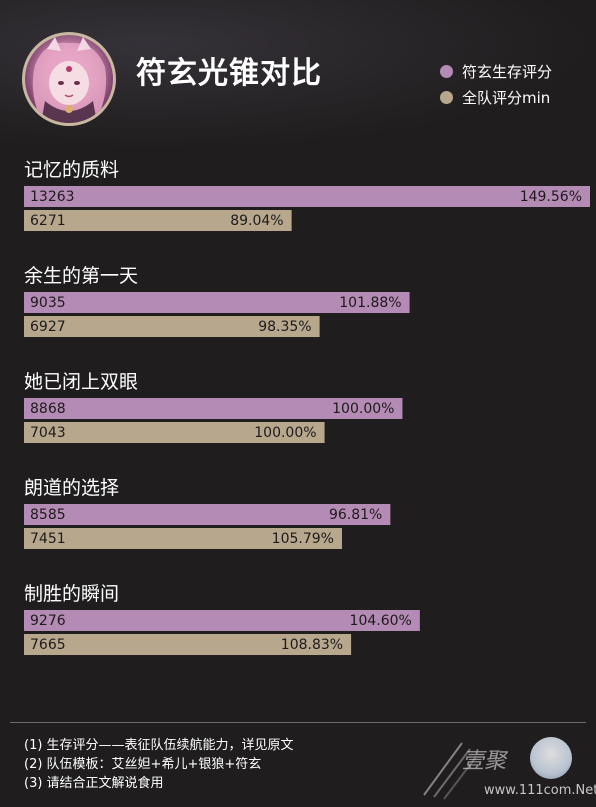 The height and width of the screenshot is (807, 596). What do you see at coordinates (81, 276) in the screenshot?
I see `category-label-2: 余生的第一天` at bounding box center [81, 276].